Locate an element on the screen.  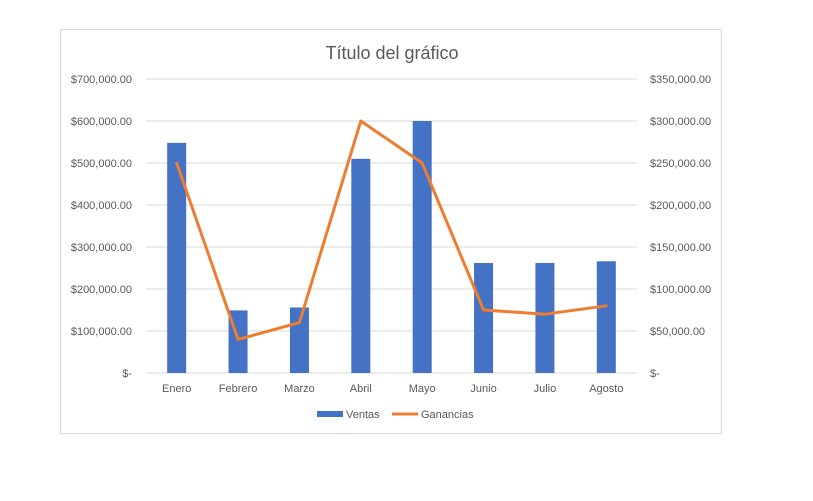
left-tick-label: $300,000.00 is located at coordinates (101, 248).